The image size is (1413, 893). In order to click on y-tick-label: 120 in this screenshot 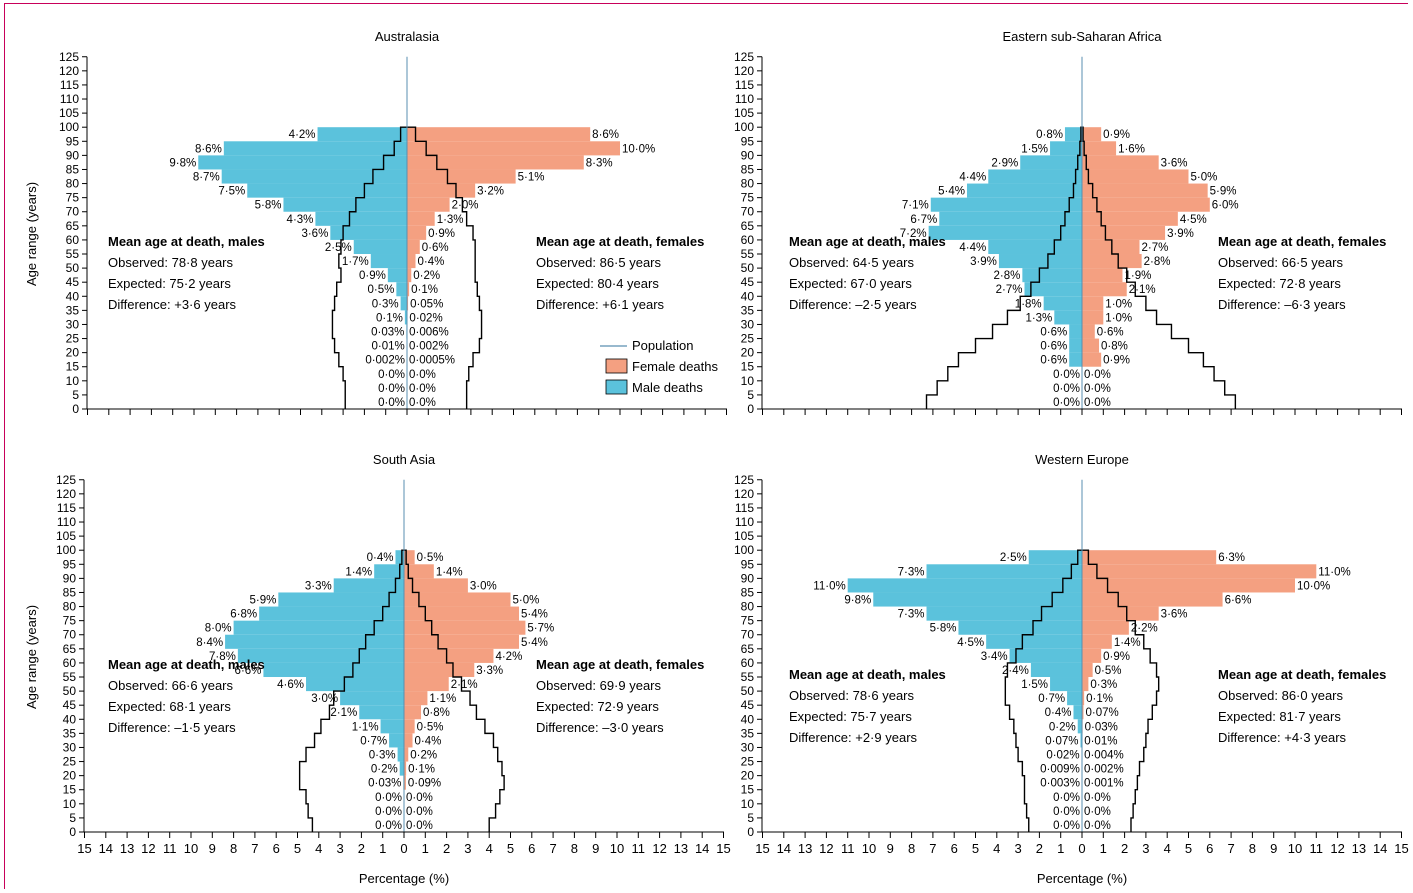, I will do `click(744, 71)`.